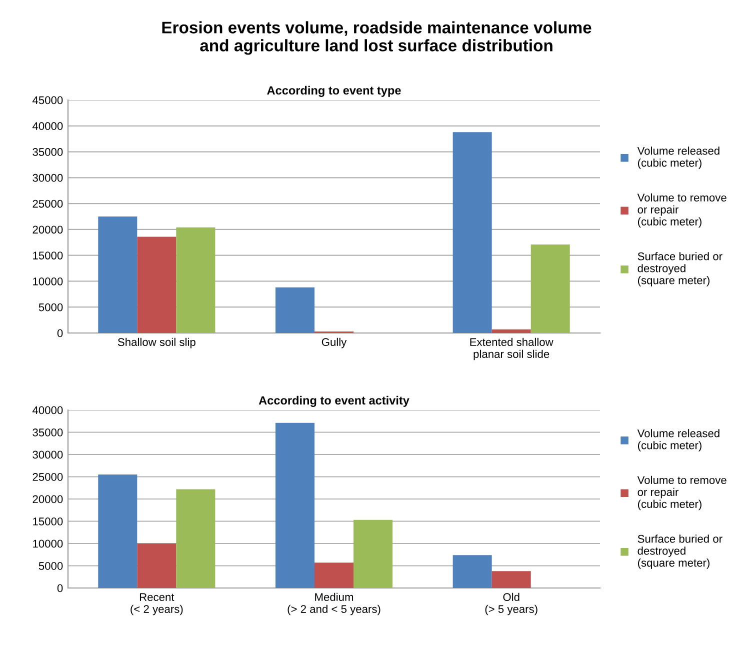 The image size is (753, 660). What do you see at coordinates (334, 401) in the screenshot?
I see `chart-title: According to event activity` at bounding box center [334, 401].